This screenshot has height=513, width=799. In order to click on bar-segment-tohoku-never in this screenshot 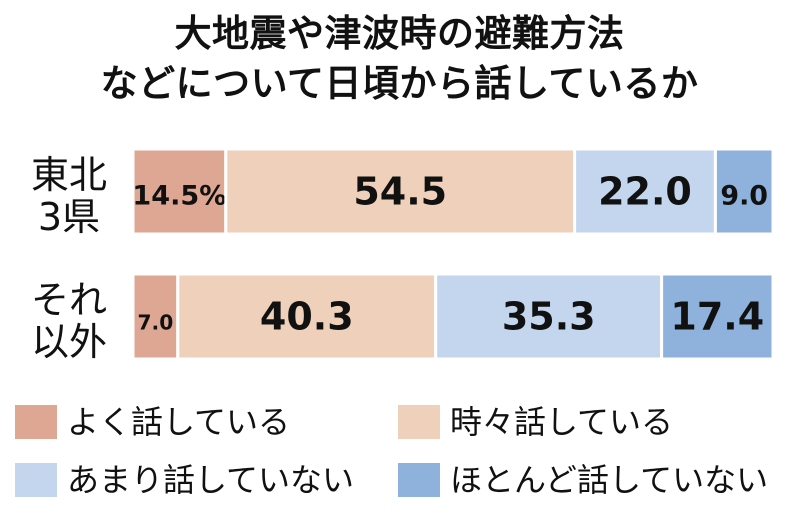, I will do `click(744, 191)`.